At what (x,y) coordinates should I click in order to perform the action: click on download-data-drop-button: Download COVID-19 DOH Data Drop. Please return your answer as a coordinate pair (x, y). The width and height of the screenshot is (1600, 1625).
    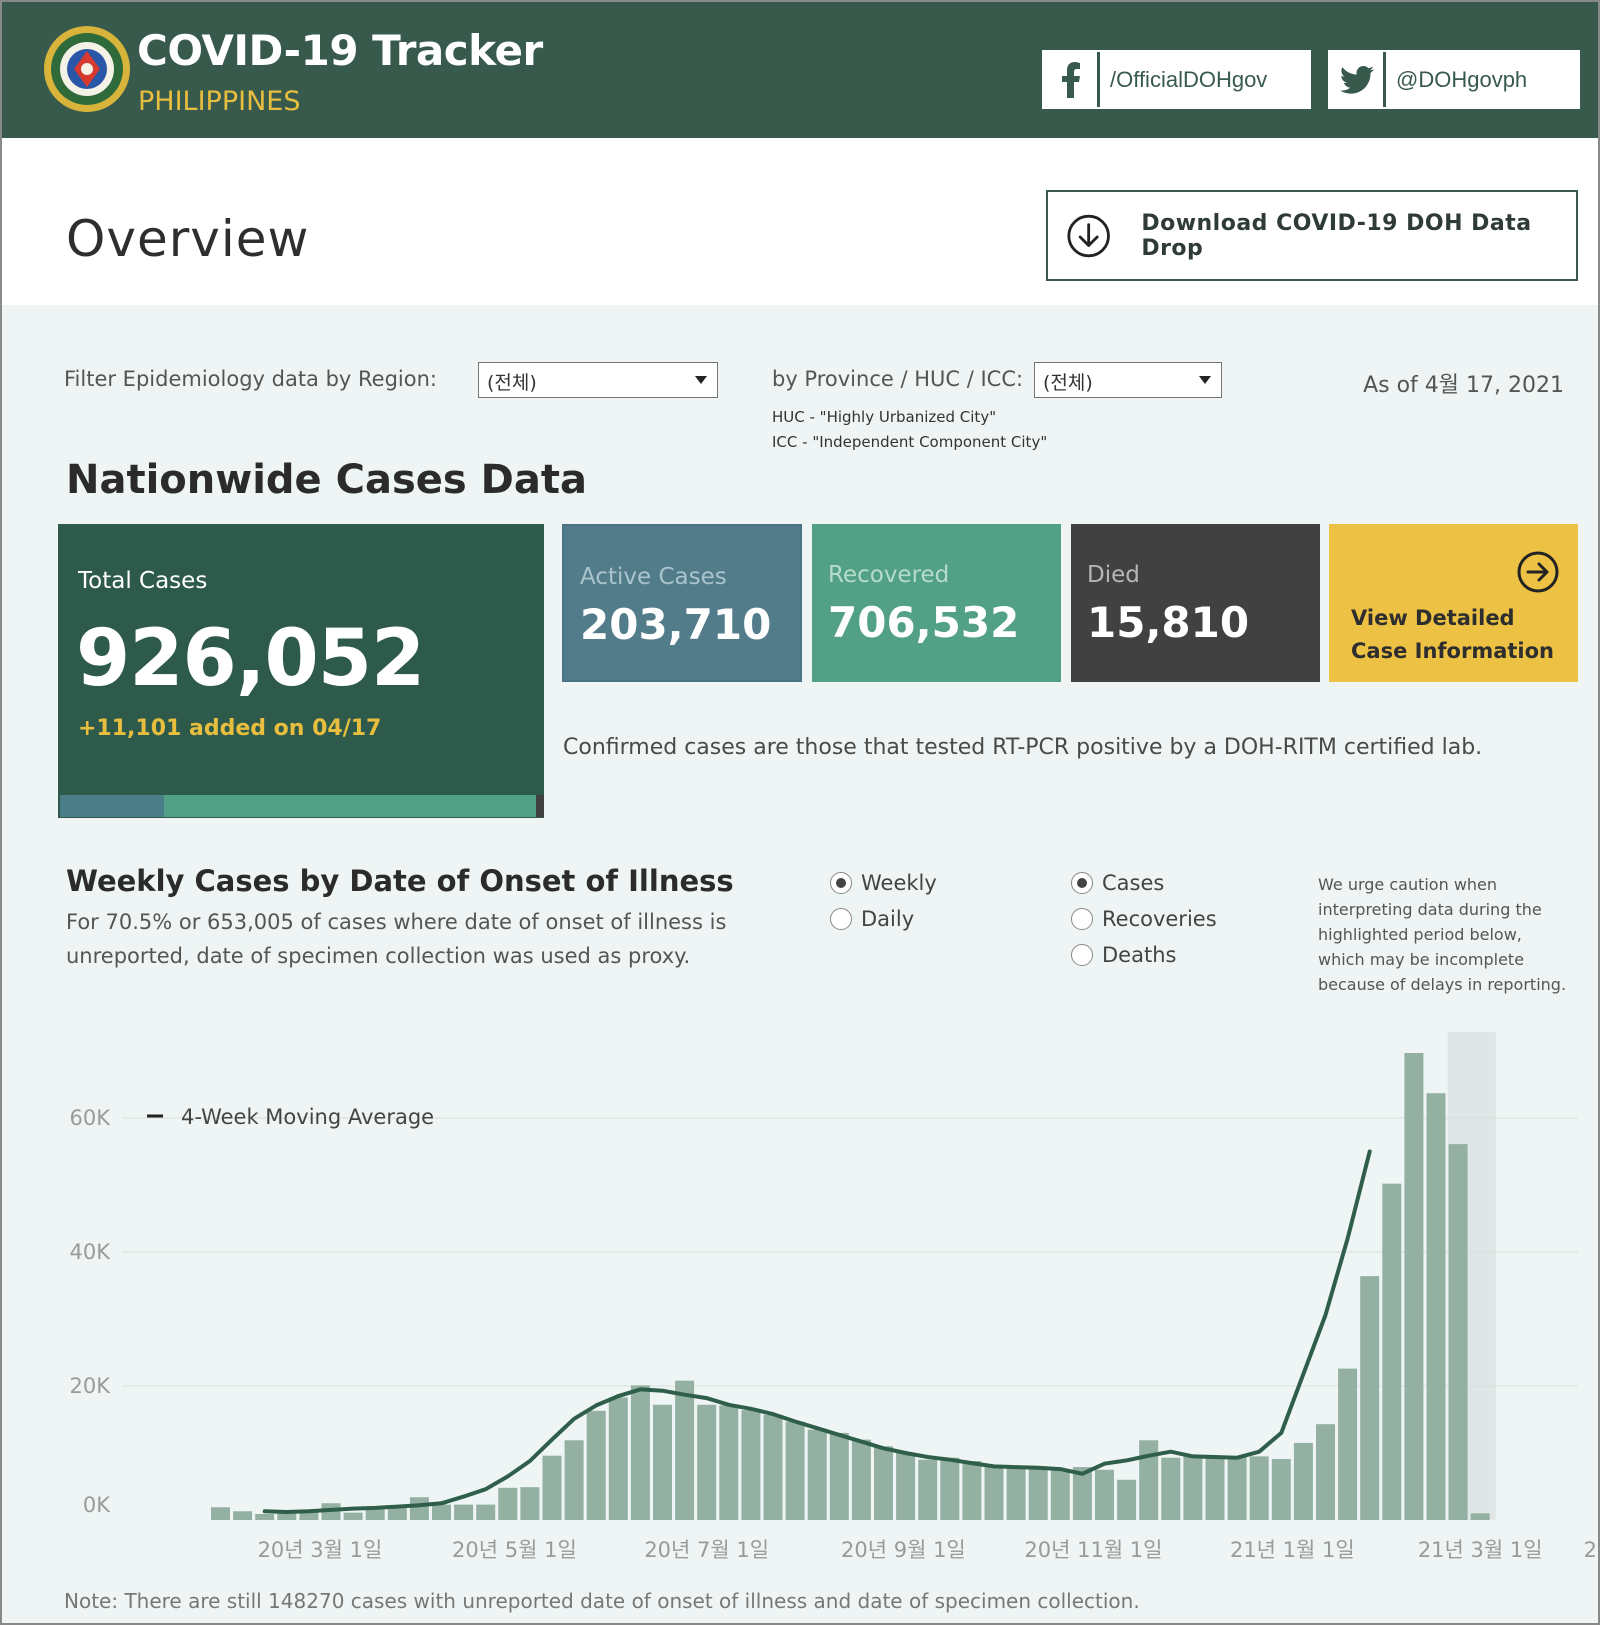
    Looking at the image, I should click on (1312, 235).